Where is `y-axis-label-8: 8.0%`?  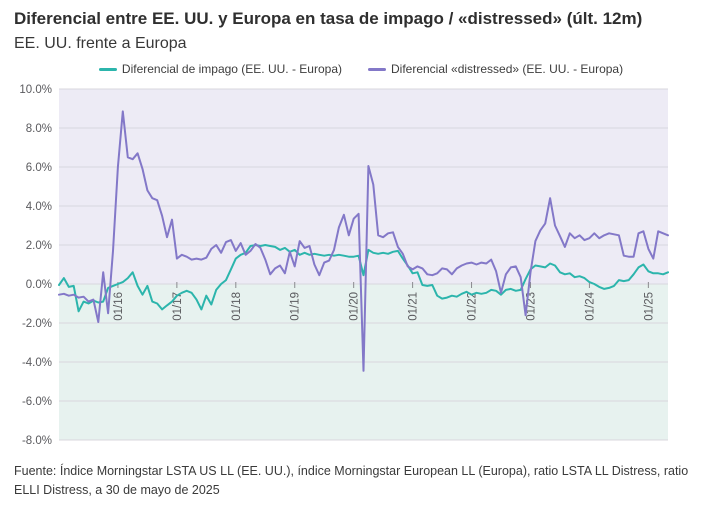
y-axis-label-8: 8.0% is located at coordinates (39, 129).